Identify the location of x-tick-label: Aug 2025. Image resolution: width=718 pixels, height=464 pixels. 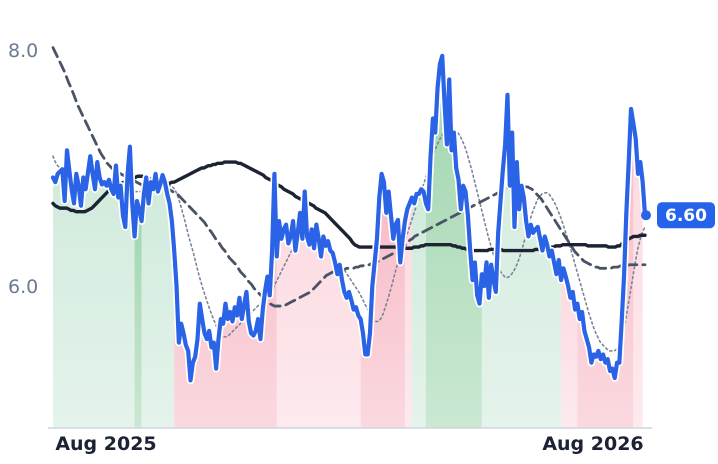
(105, 444).